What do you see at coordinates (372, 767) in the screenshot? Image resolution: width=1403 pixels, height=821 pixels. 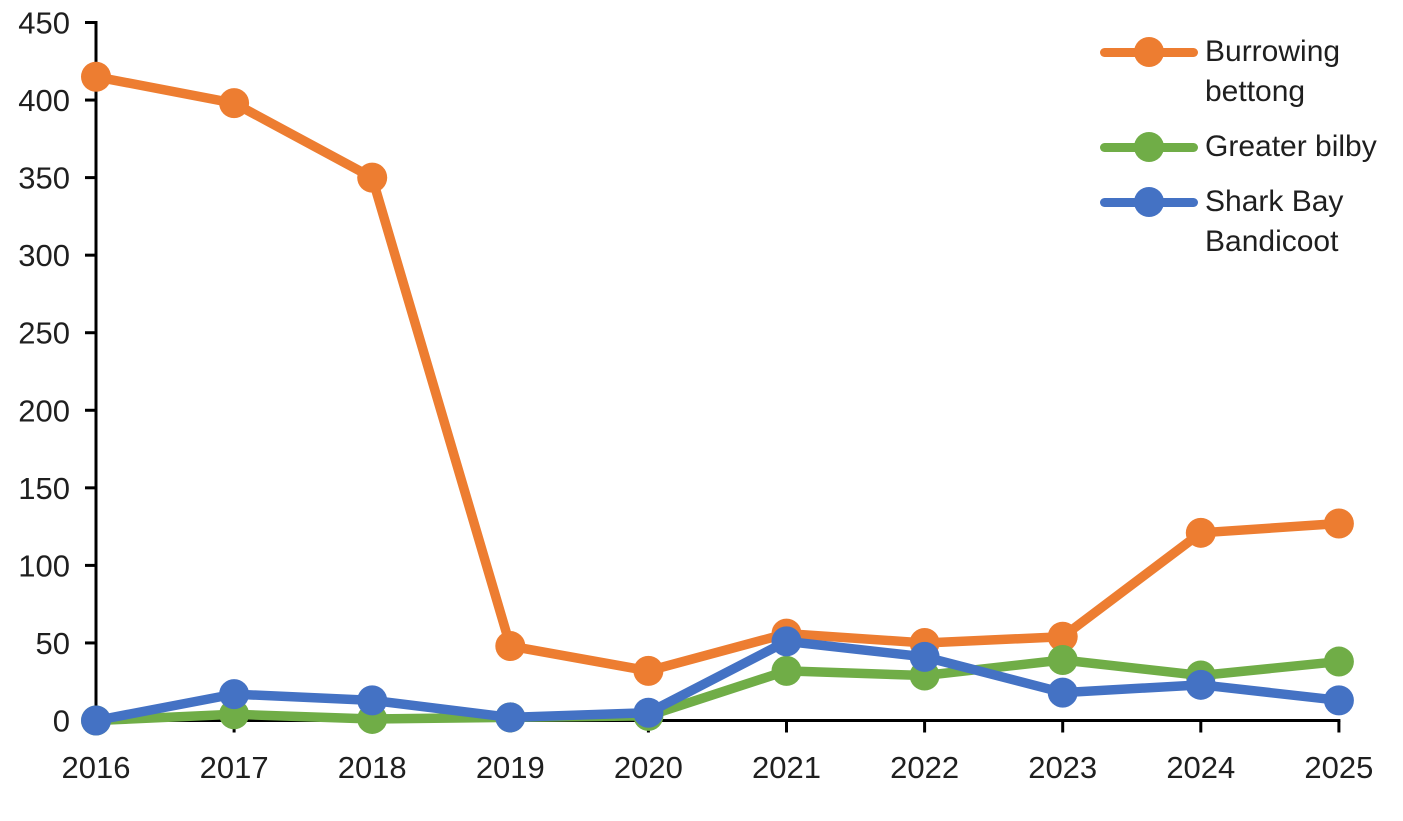 I see `x-tick-label: 2018` at bounding box center [372, 767].